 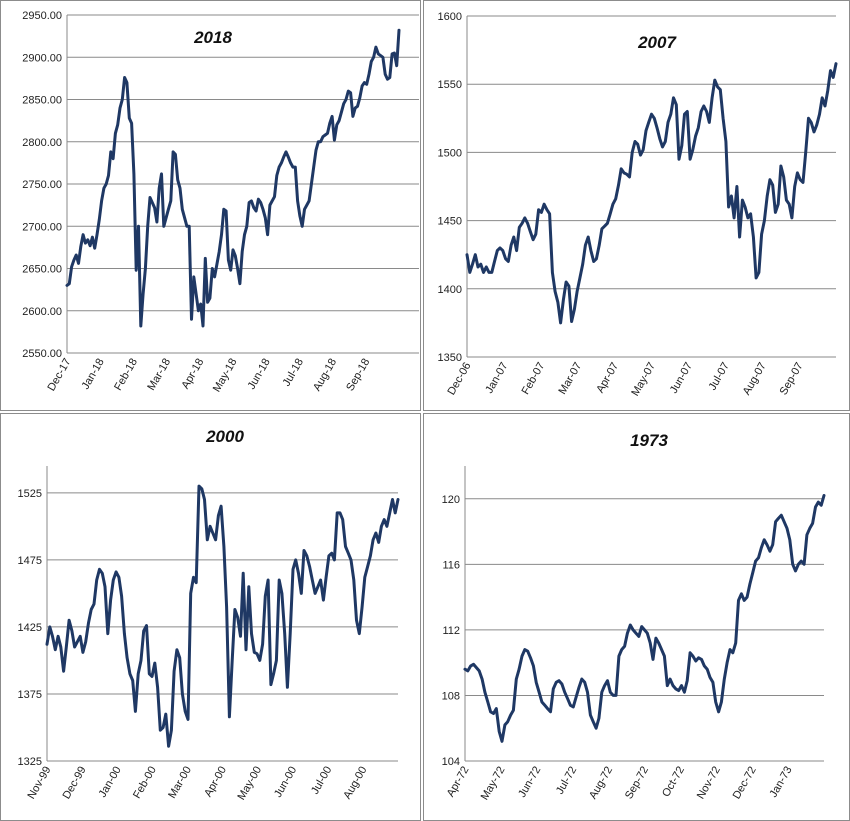 What do you see at coordinates (450, 85) in the screenshot?
I see `y-tick-label: 1550` at bounding box center [450, 85].